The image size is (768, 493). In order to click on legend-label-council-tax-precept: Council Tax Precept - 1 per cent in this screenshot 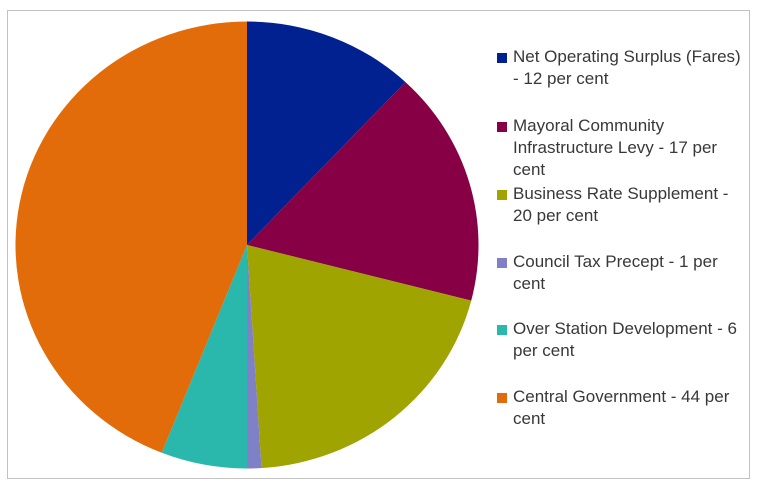, I will do `click(615, 272)`.